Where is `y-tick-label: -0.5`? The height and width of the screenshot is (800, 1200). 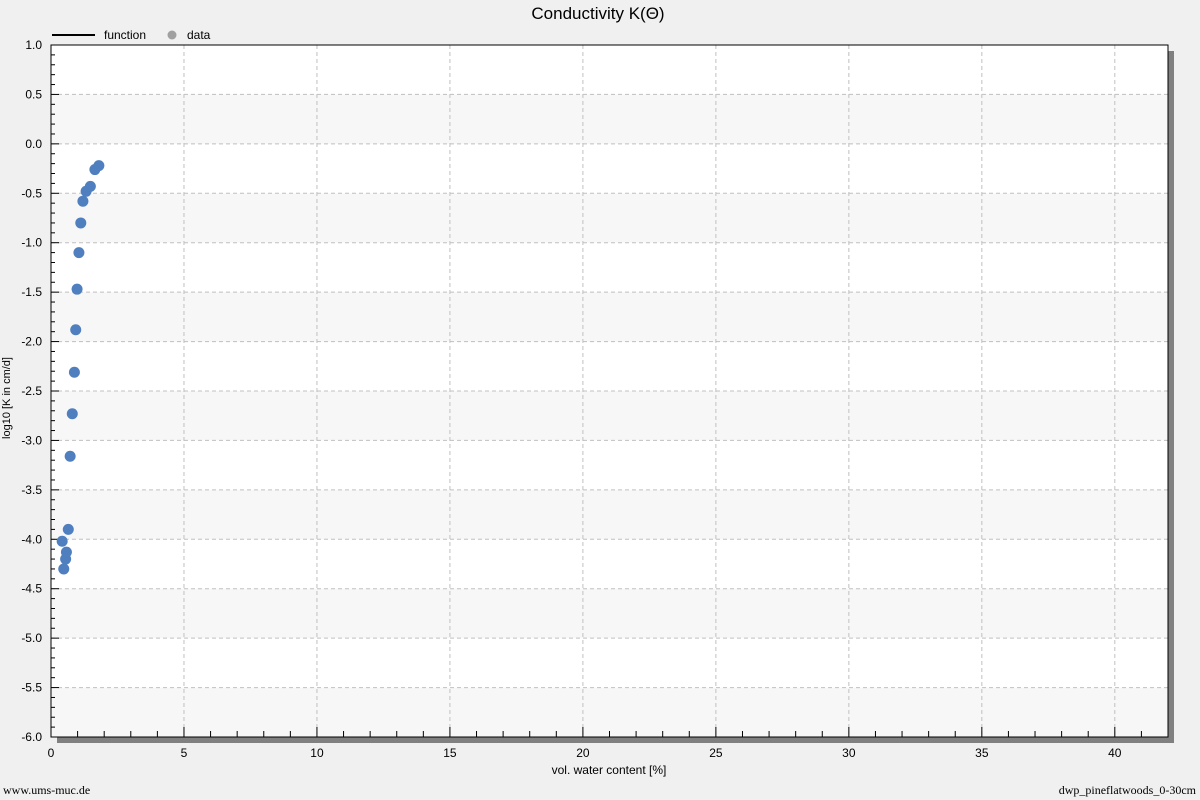 y-tick-label: -0.5 is located at coordinates (31, 193).